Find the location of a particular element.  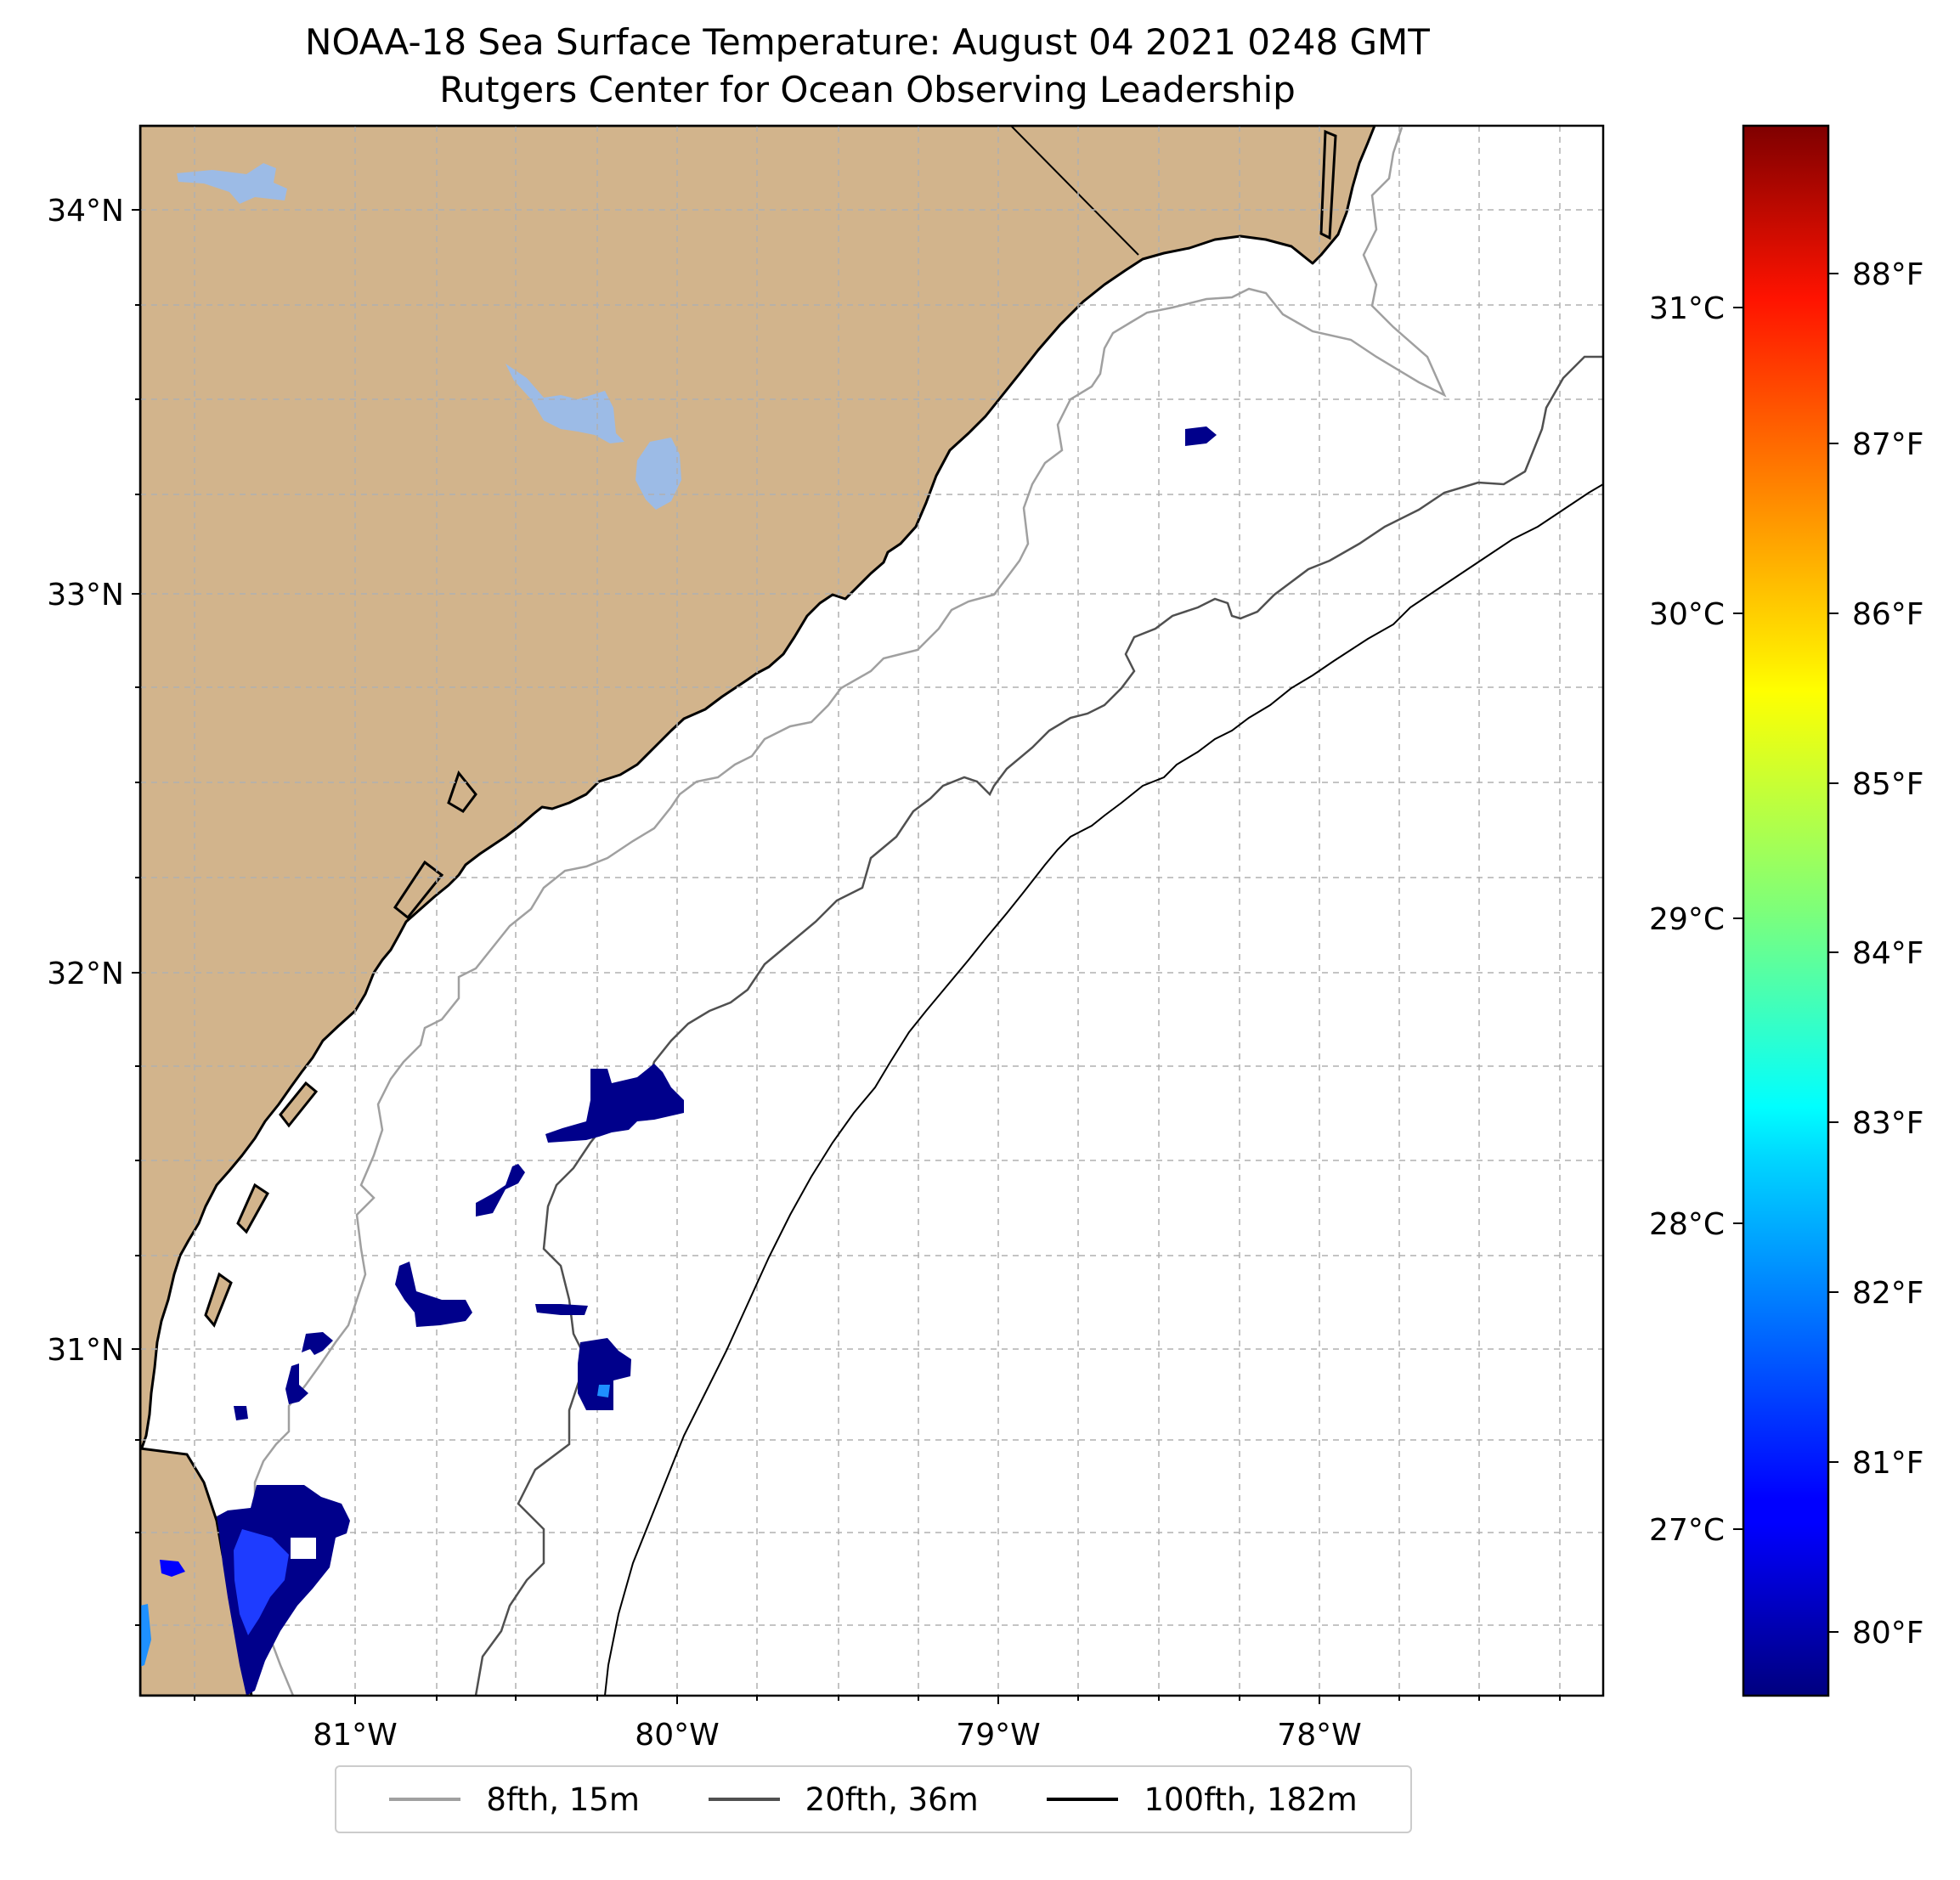

colorbar-fahrenheit-label: 84°F is located at coordinates (1888, 954).